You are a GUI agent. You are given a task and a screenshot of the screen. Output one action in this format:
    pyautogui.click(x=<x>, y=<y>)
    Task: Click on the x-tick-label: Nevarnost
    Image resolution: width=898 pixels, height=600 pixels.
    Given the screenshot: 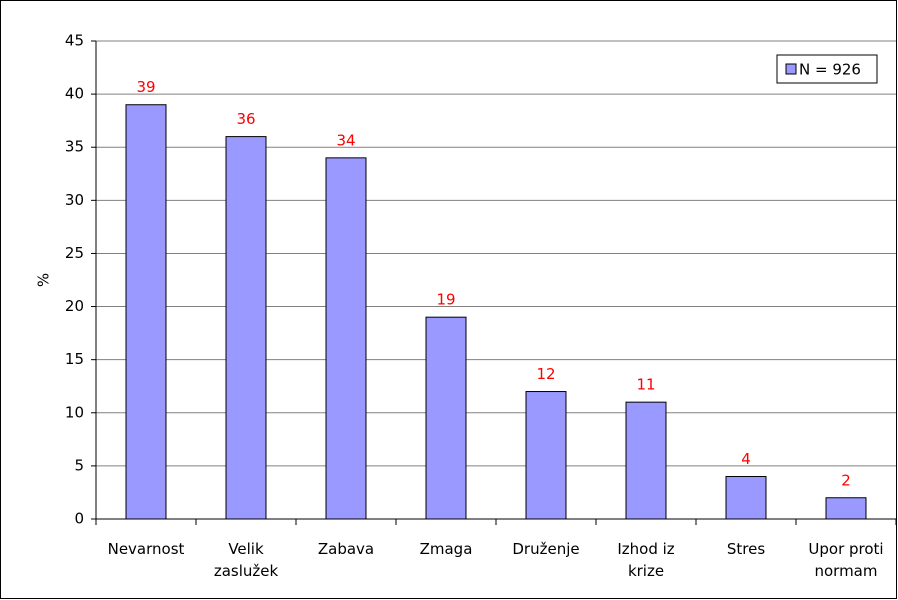 What is the action you would take?
    pyautogui.click(x=146, y=549)
    